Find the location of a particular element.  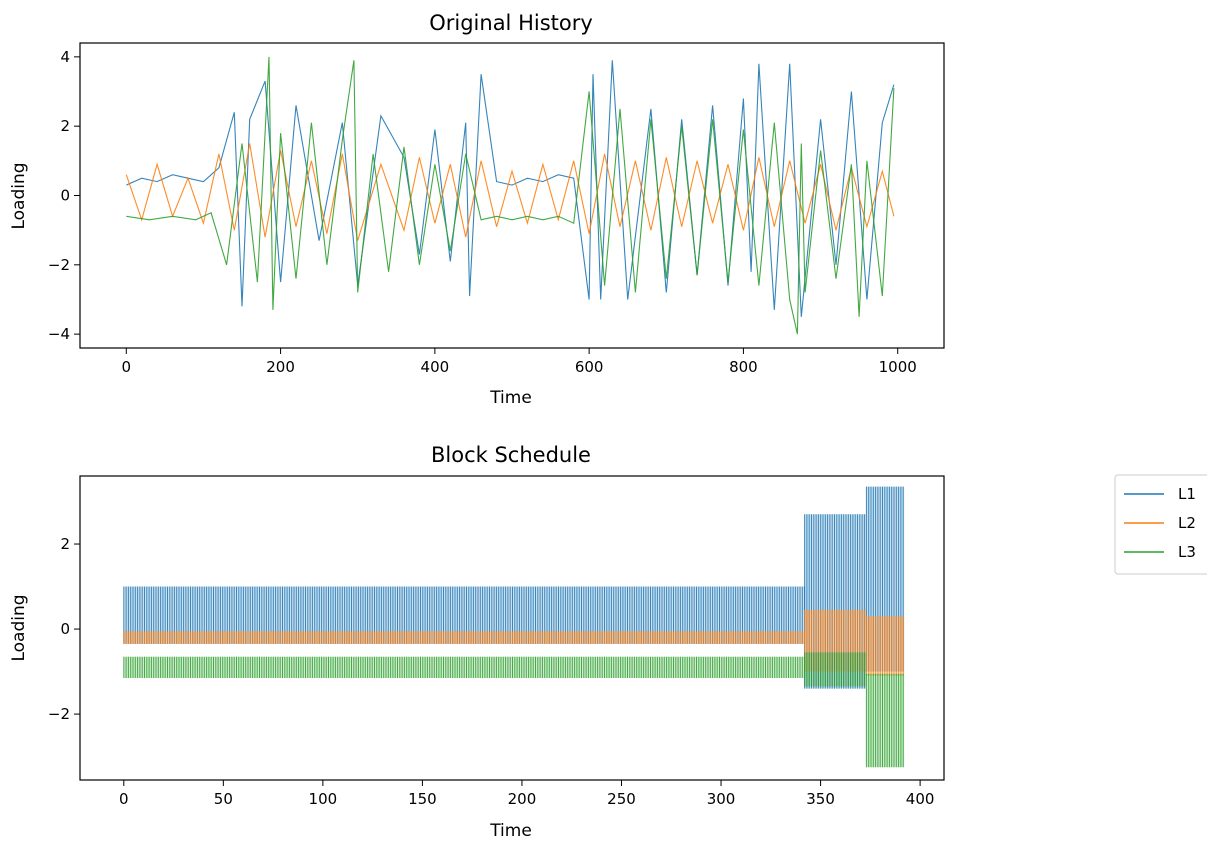

legend-frame is located at coordinates (1160, 524).